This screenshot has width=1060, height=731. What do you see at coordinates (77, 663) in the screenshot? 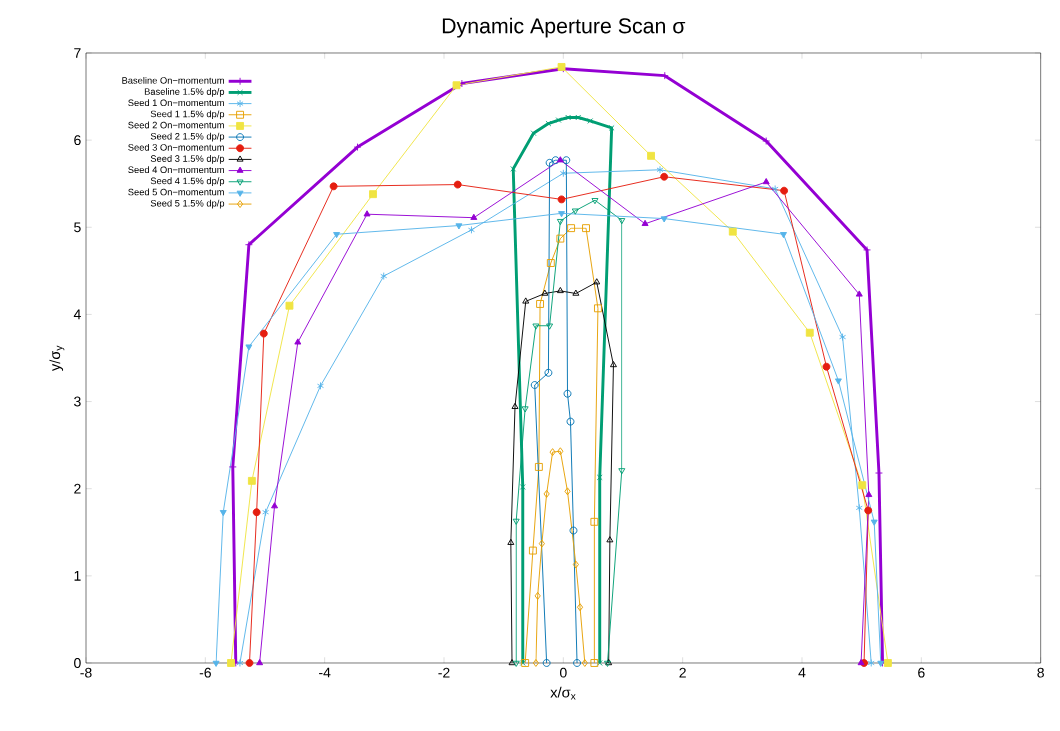
I see `y-tick-label: 0` at bounding box center [77, 663].